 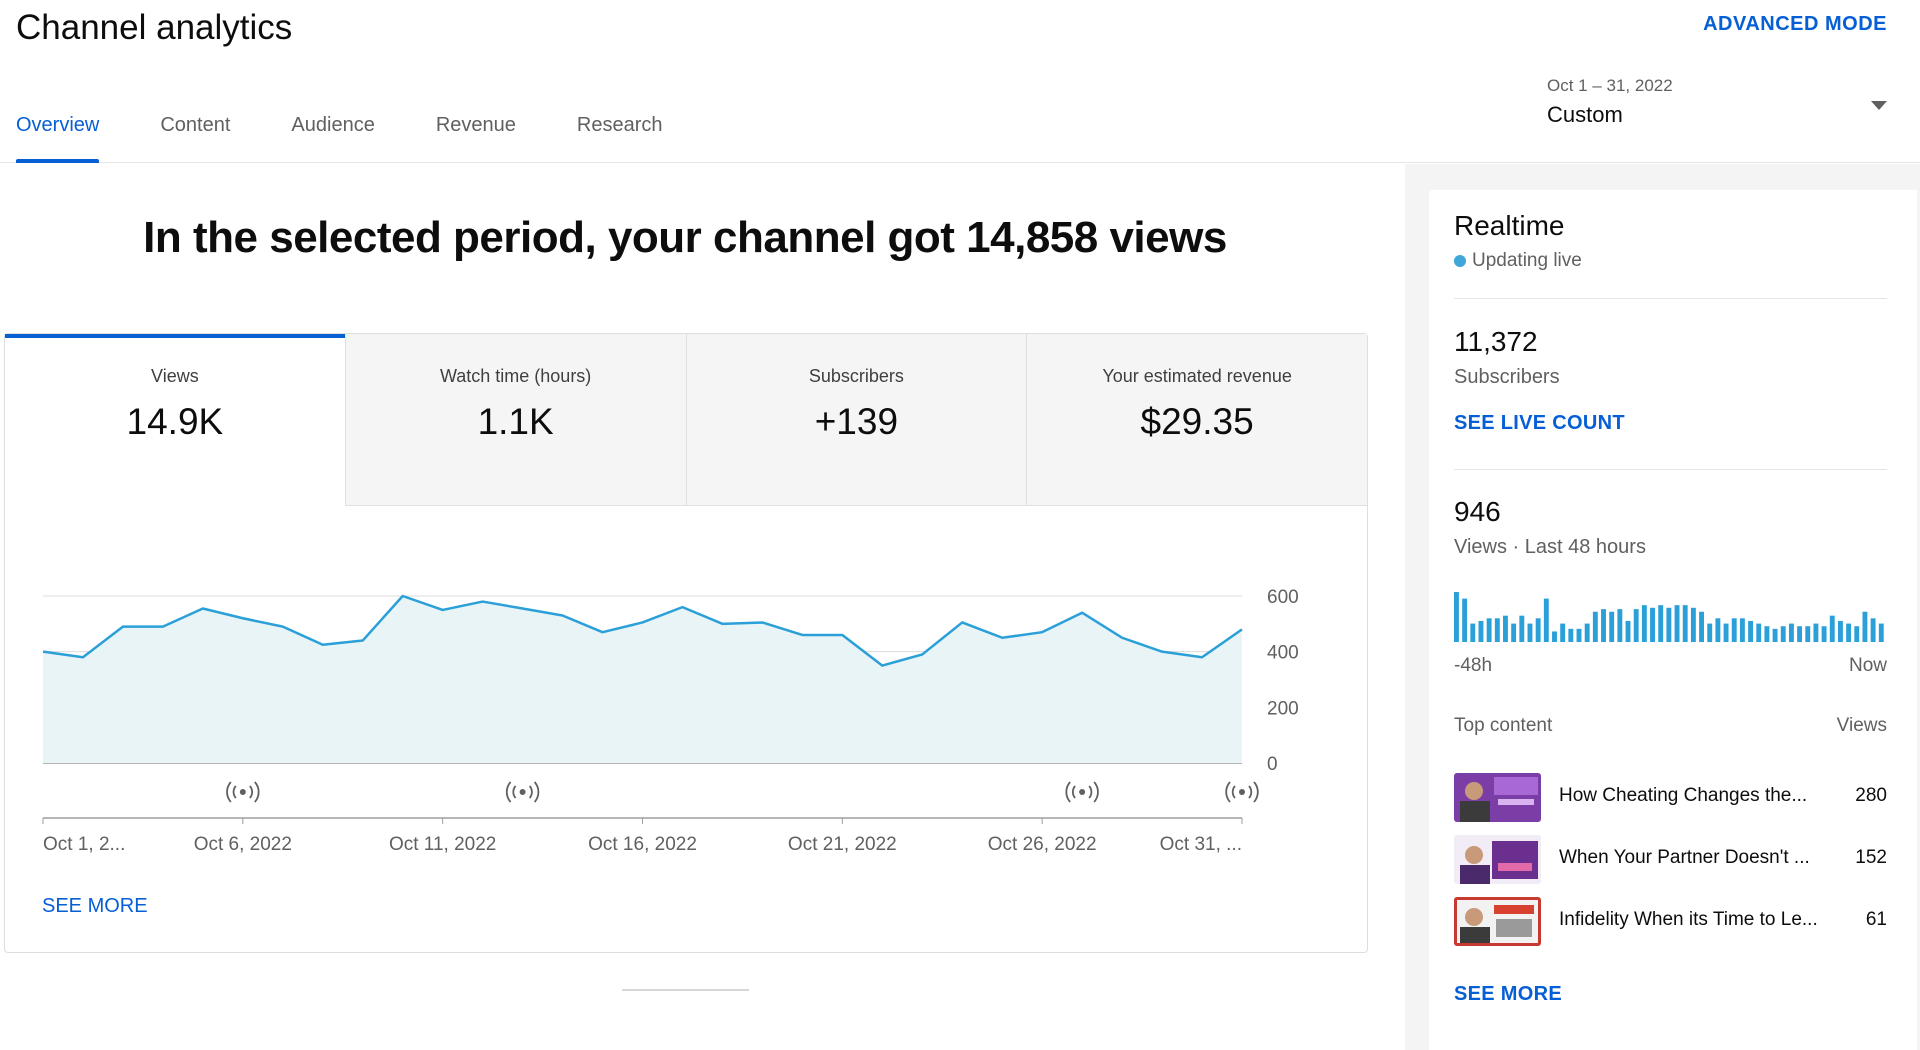 What do you see at coordinates (175, 376) in the screenshot?
I see `metric-label: Views` at bounding box center [175, 376].